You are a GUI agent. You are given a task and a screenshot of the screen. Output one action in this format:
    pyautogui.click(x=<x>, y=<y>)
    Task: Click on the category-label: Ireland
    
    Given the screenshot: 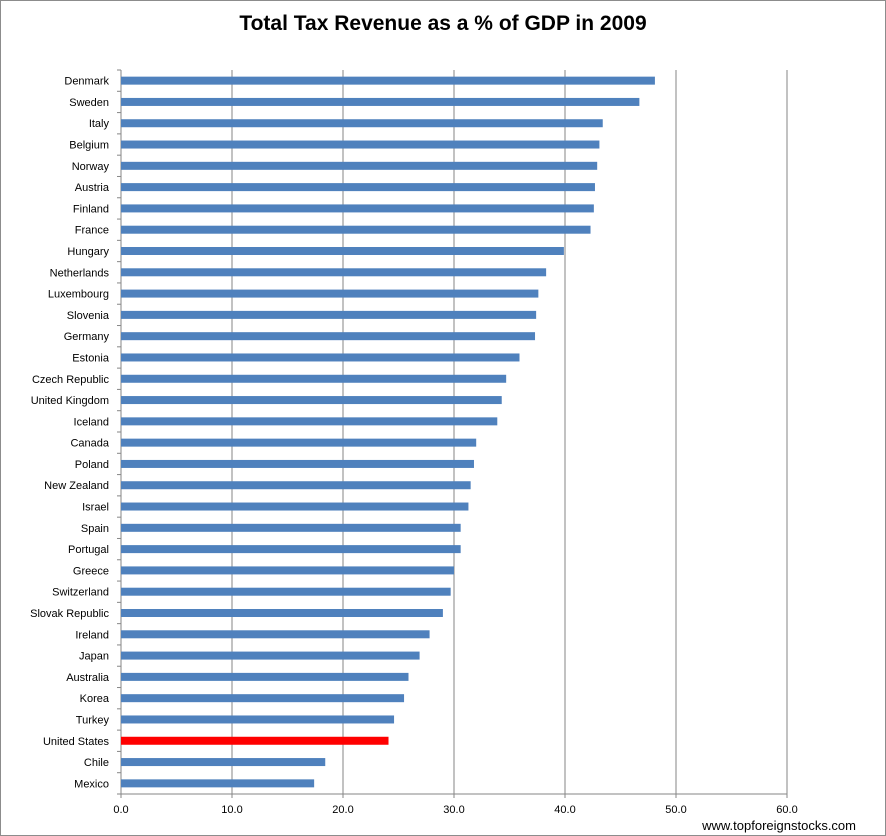 What is the action you would take?
    pyautogui.click(x=92, y=635)
    